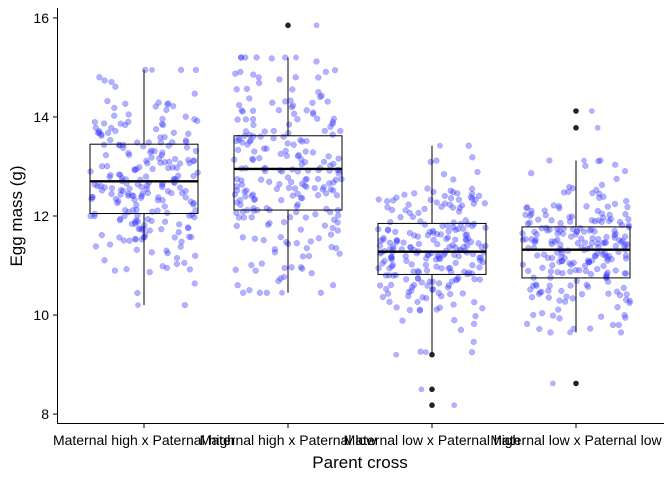 This screenshot has height=480, width=672. What do you see at coordinates (41, 117) in the screenshot?
I see `y-tick-label: 14` at bounding box center [41, 117].